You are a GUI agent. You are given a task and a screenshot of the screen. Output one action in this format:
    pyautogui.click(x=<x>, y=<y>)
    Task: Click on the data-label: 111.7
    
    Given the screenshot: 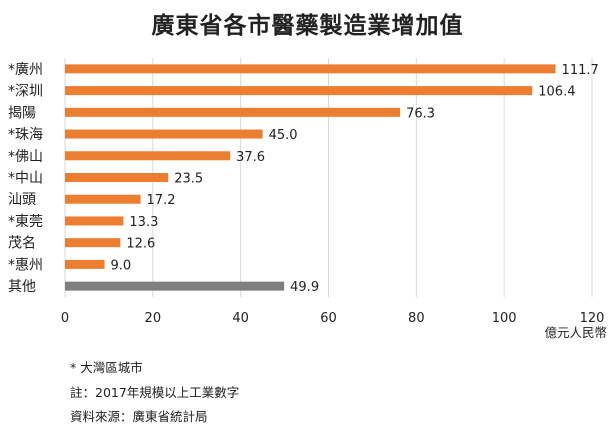 What is the action you would take?
    pyautogui.click(x=580, y=70)
    